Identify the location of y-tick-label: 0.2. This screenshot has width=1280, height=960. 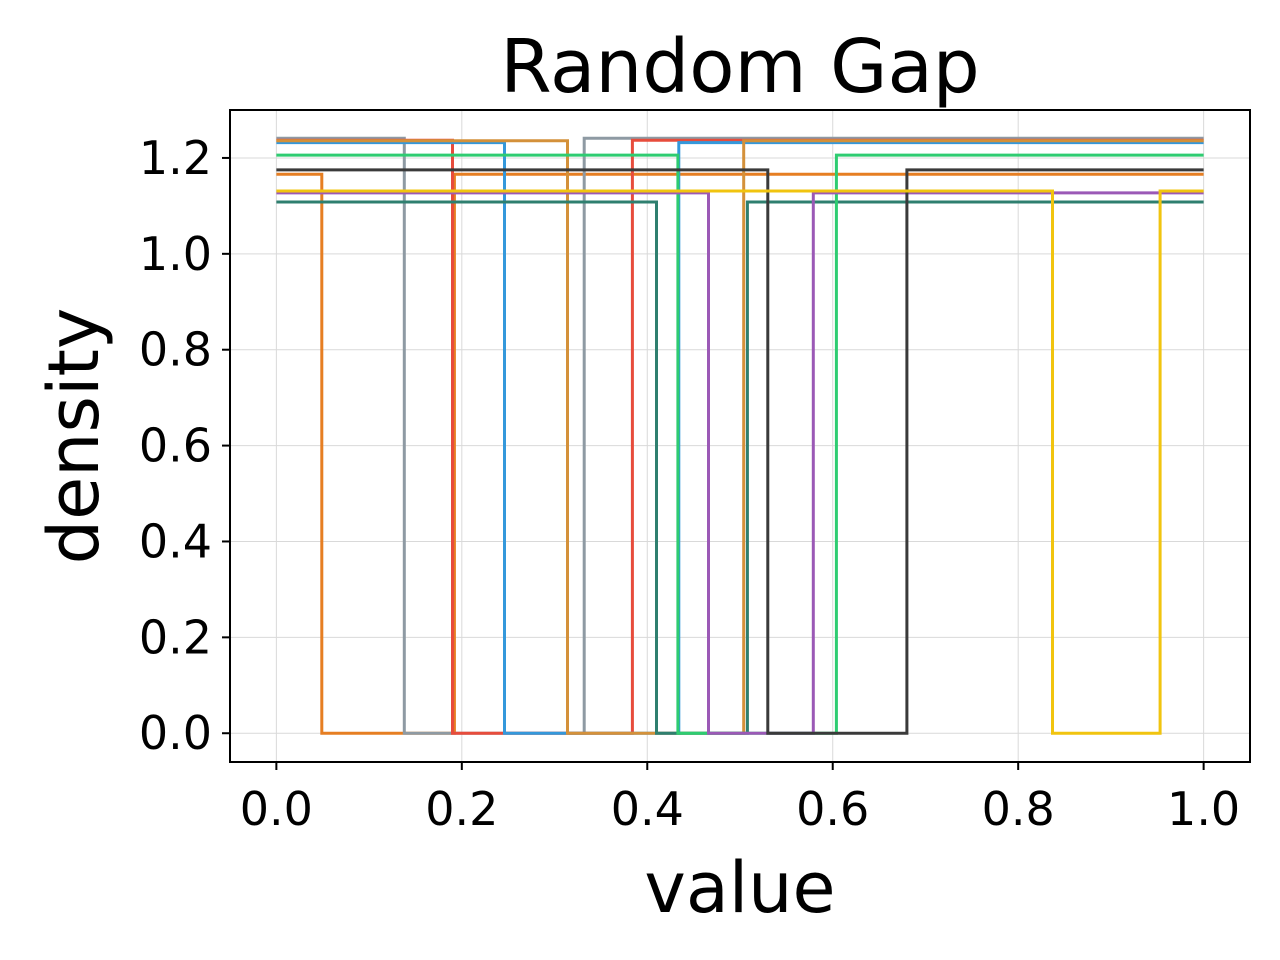
(175, 637).